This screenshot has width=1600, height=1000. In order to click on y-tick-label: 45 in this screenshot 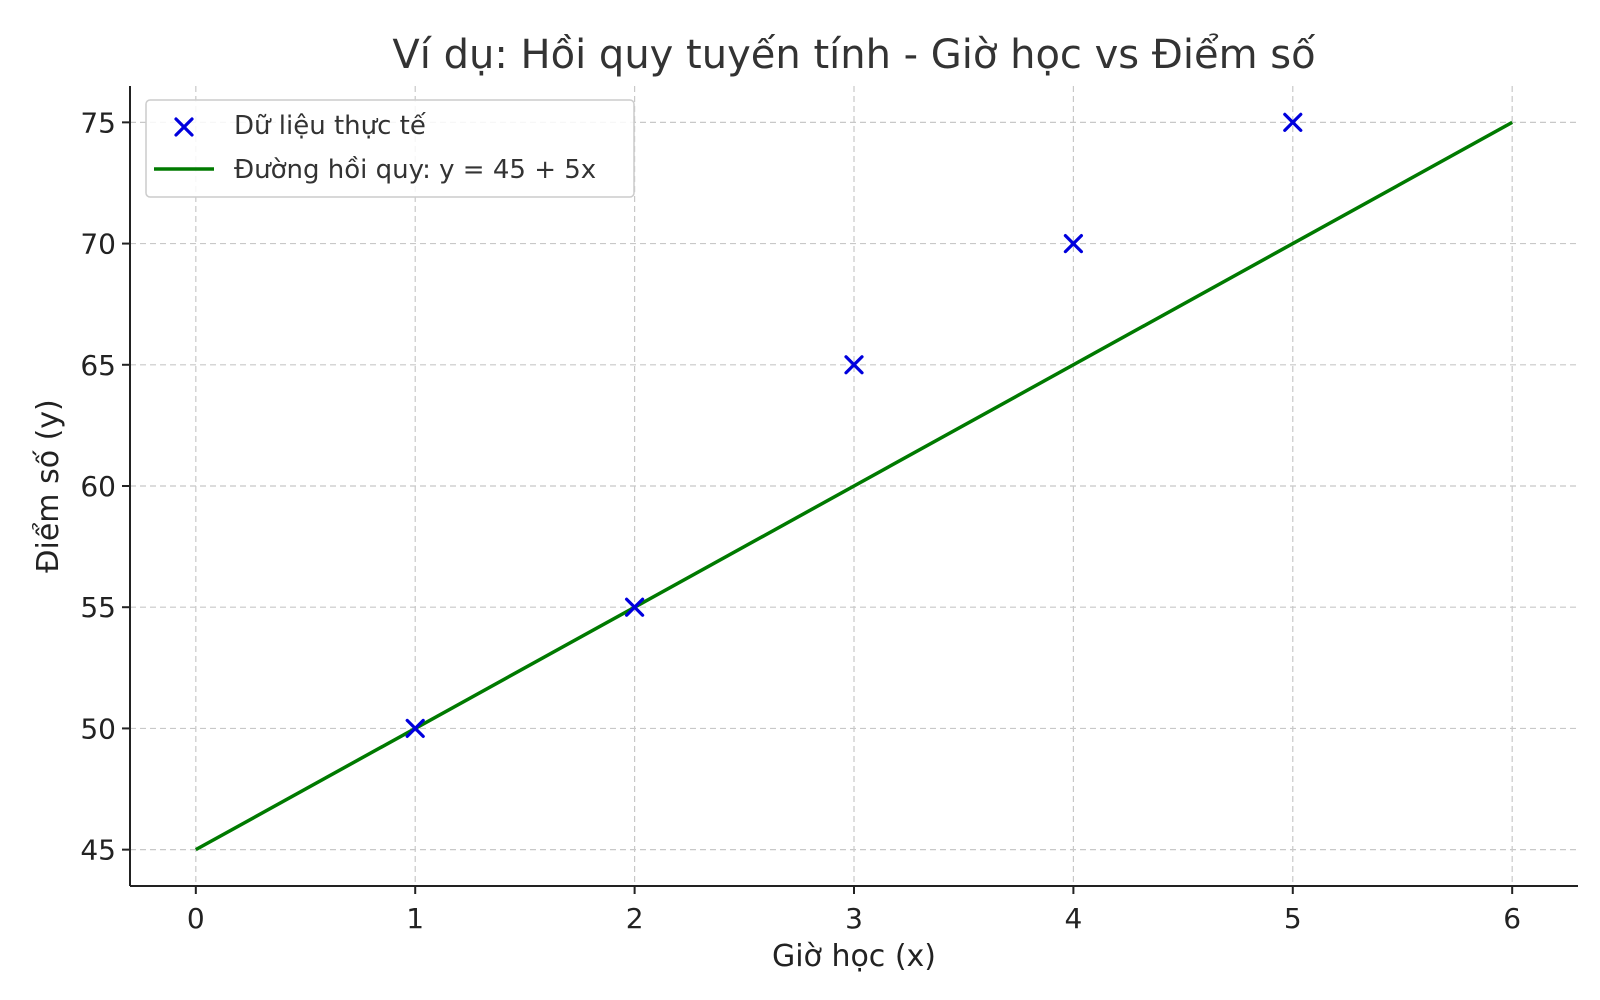, I will do `click(98, 850)`.